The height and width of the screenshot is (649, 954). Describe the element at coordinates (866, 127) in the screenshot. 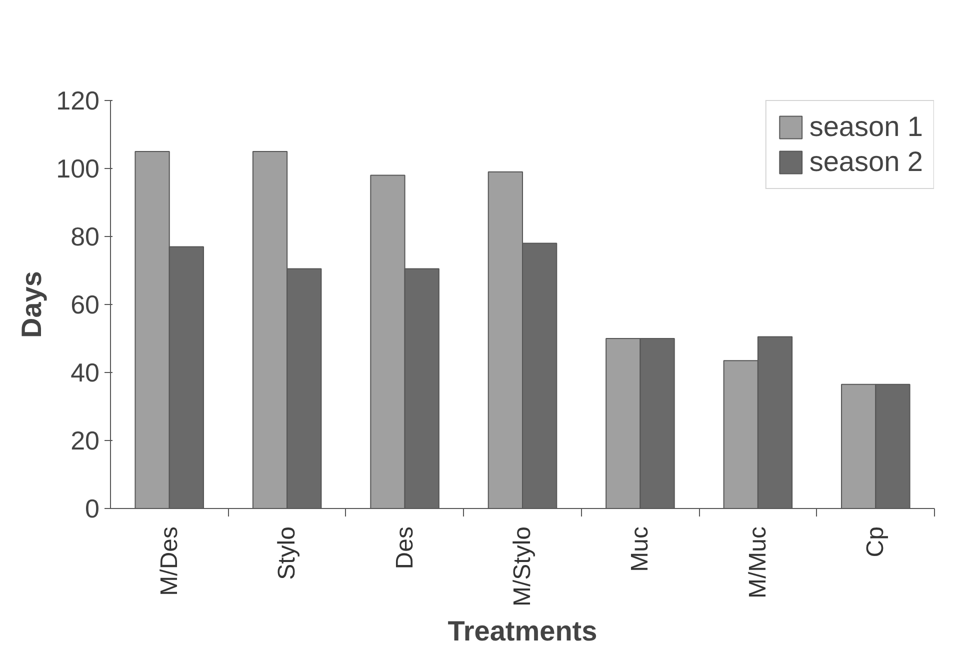

I see `legend-label: season 1` at that location.